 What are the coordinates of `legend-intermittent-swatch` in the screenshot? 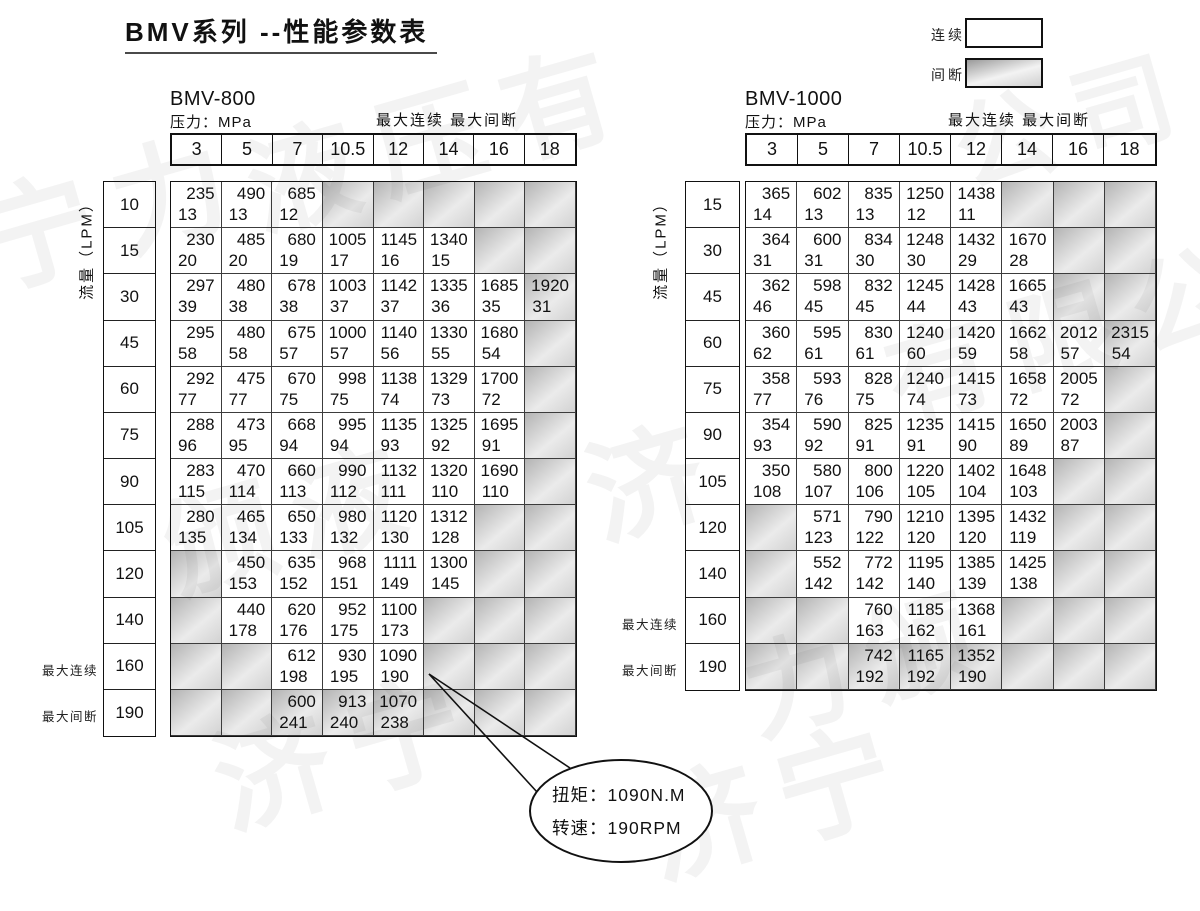 It's located at (1004, 73).